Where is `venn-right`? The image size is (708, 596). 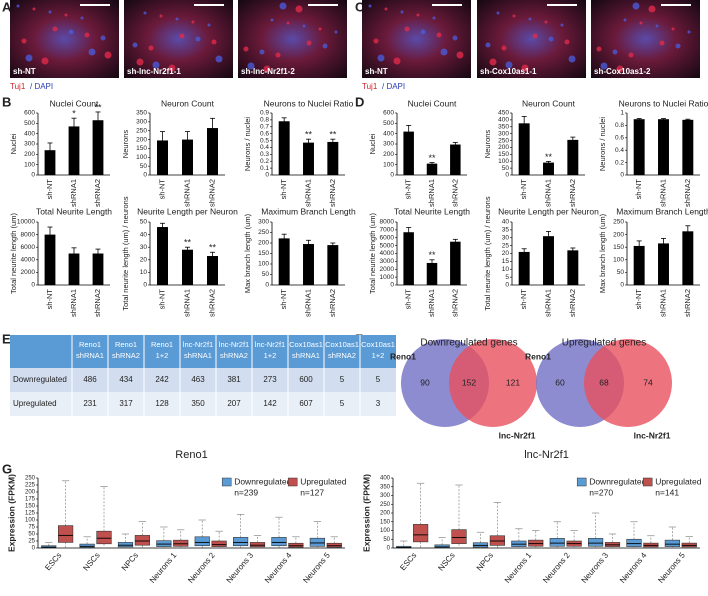
venn-right is located at coordinates (628, 383).